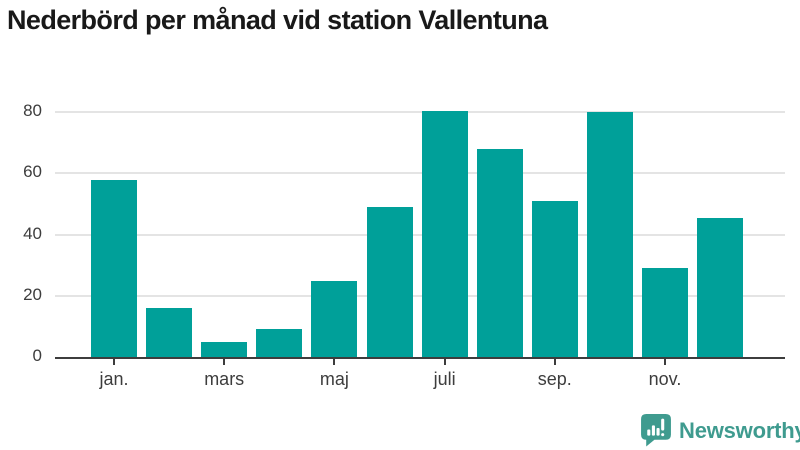 The height and width of the screenshot is (450, 800). I want to click on bar-juli, so click(444, 233).